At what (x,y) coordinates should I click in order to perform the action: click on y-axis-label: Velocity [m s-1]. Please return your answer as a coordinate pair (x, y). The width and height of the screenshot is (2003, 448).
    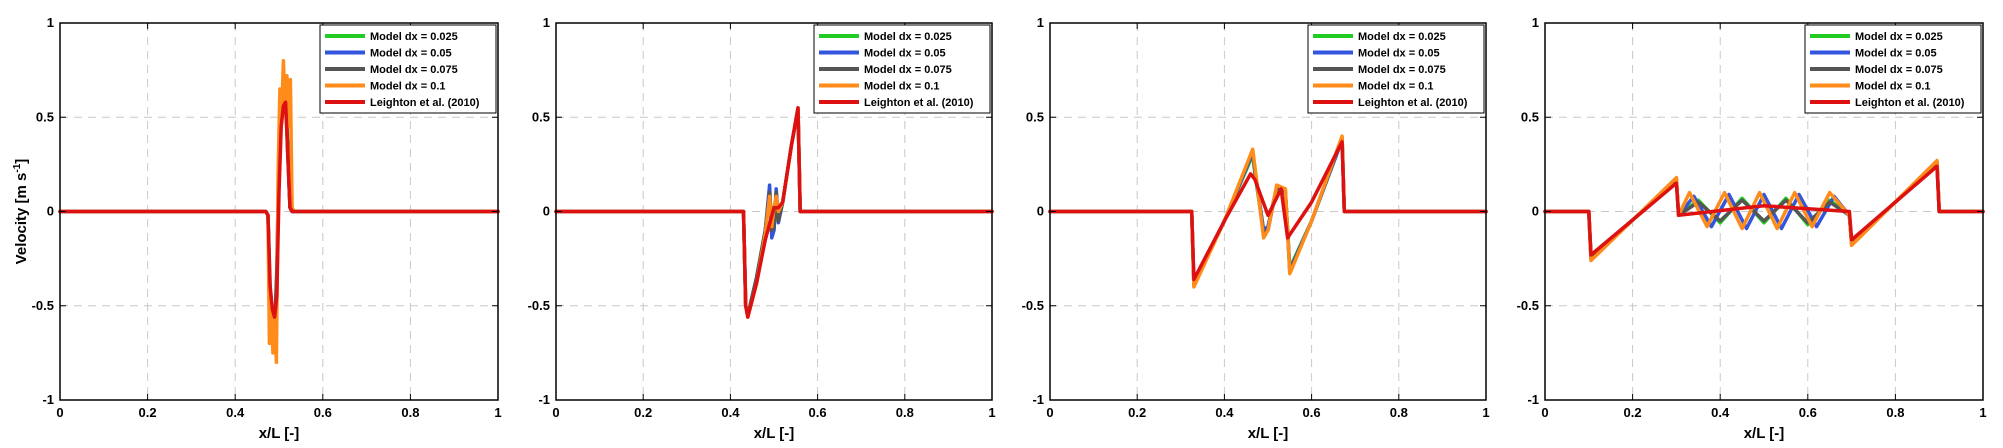
    Looking at the image, I should click on (21, 212).